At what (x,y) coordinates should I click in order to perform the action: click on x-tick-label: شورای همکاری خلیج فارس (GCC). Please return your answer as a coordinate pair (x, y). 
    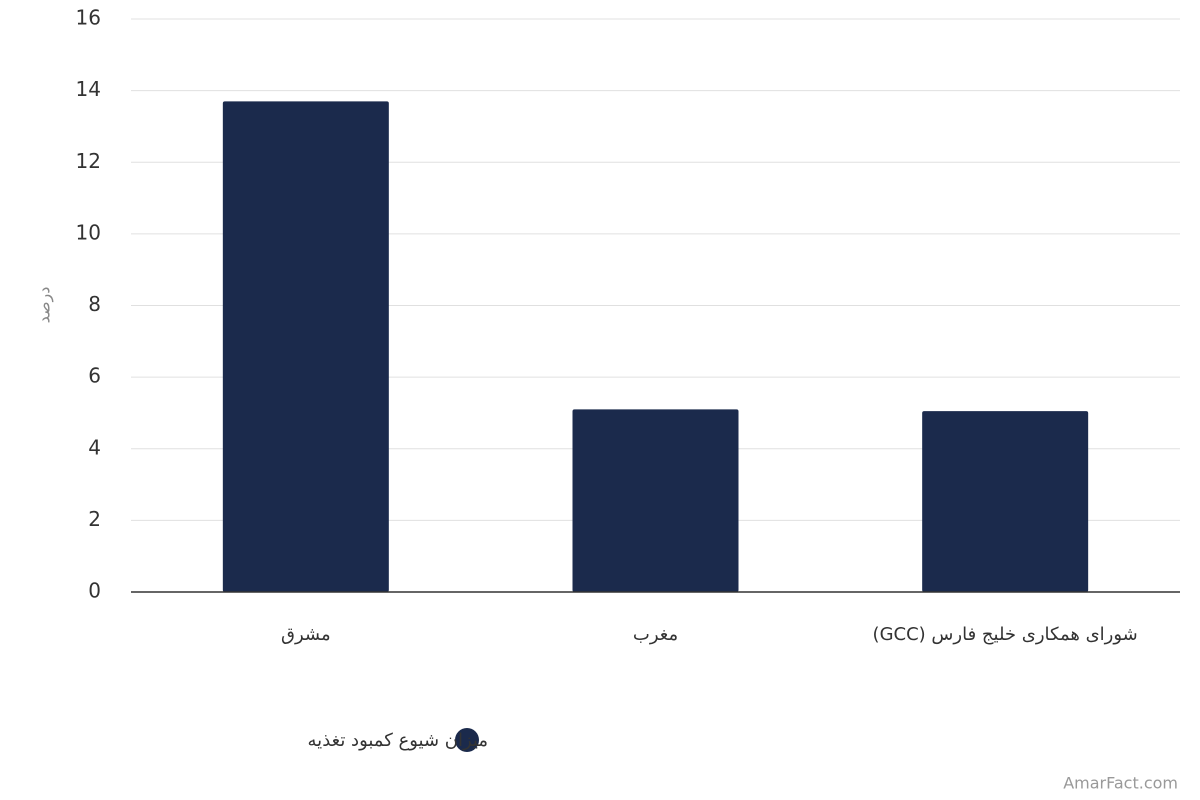
    Looking at the image, I should click on (1005, 634).